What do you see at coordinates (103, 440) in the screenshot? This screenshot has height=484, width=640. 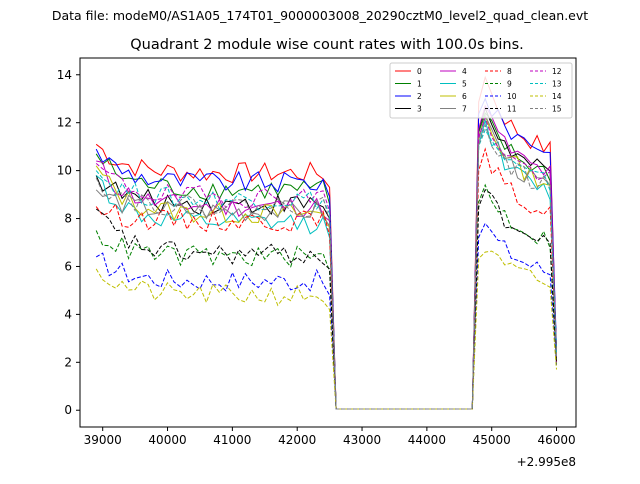 I see `x-tick-label: 39000` at bounding box center [103, 440].